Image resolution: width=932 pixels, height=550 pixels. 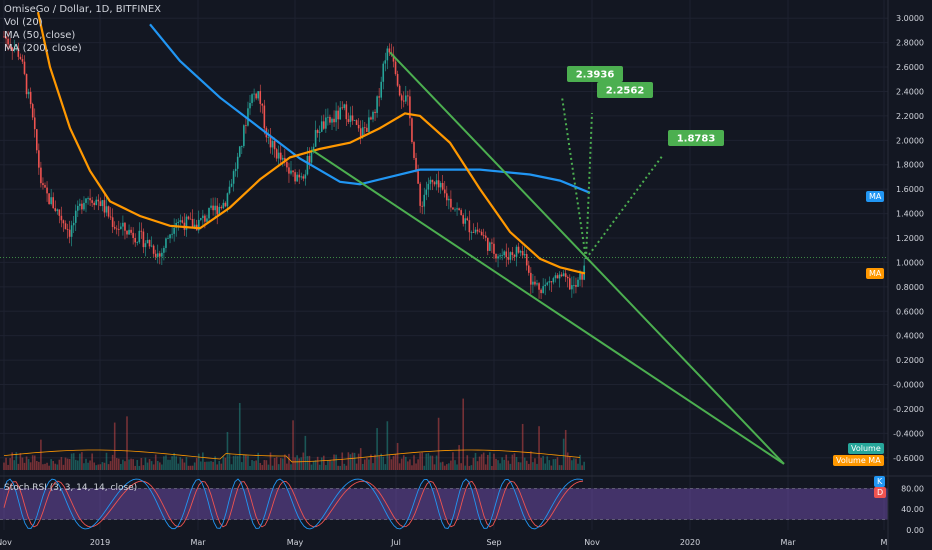 What do you see at coordinates (589, 185) in the screenshot?
I see `target-projection-line` at bounding box center [589, 185].